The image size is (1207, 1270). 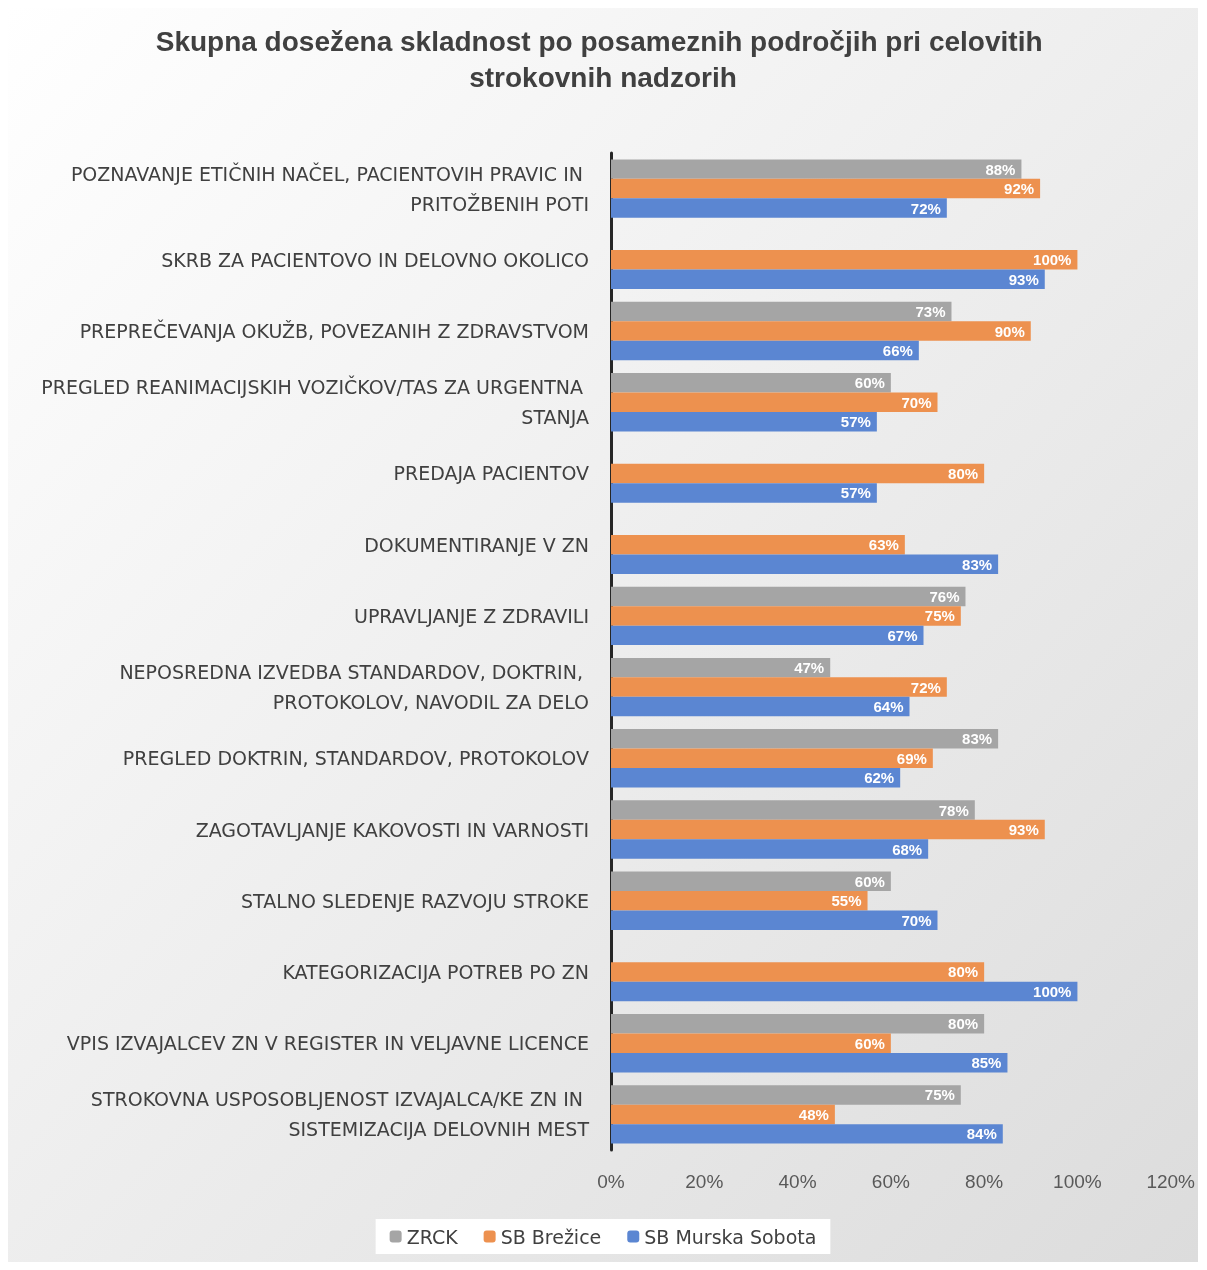 I want to click on x-tick-label: 80%, so click(x=984, y=1181).